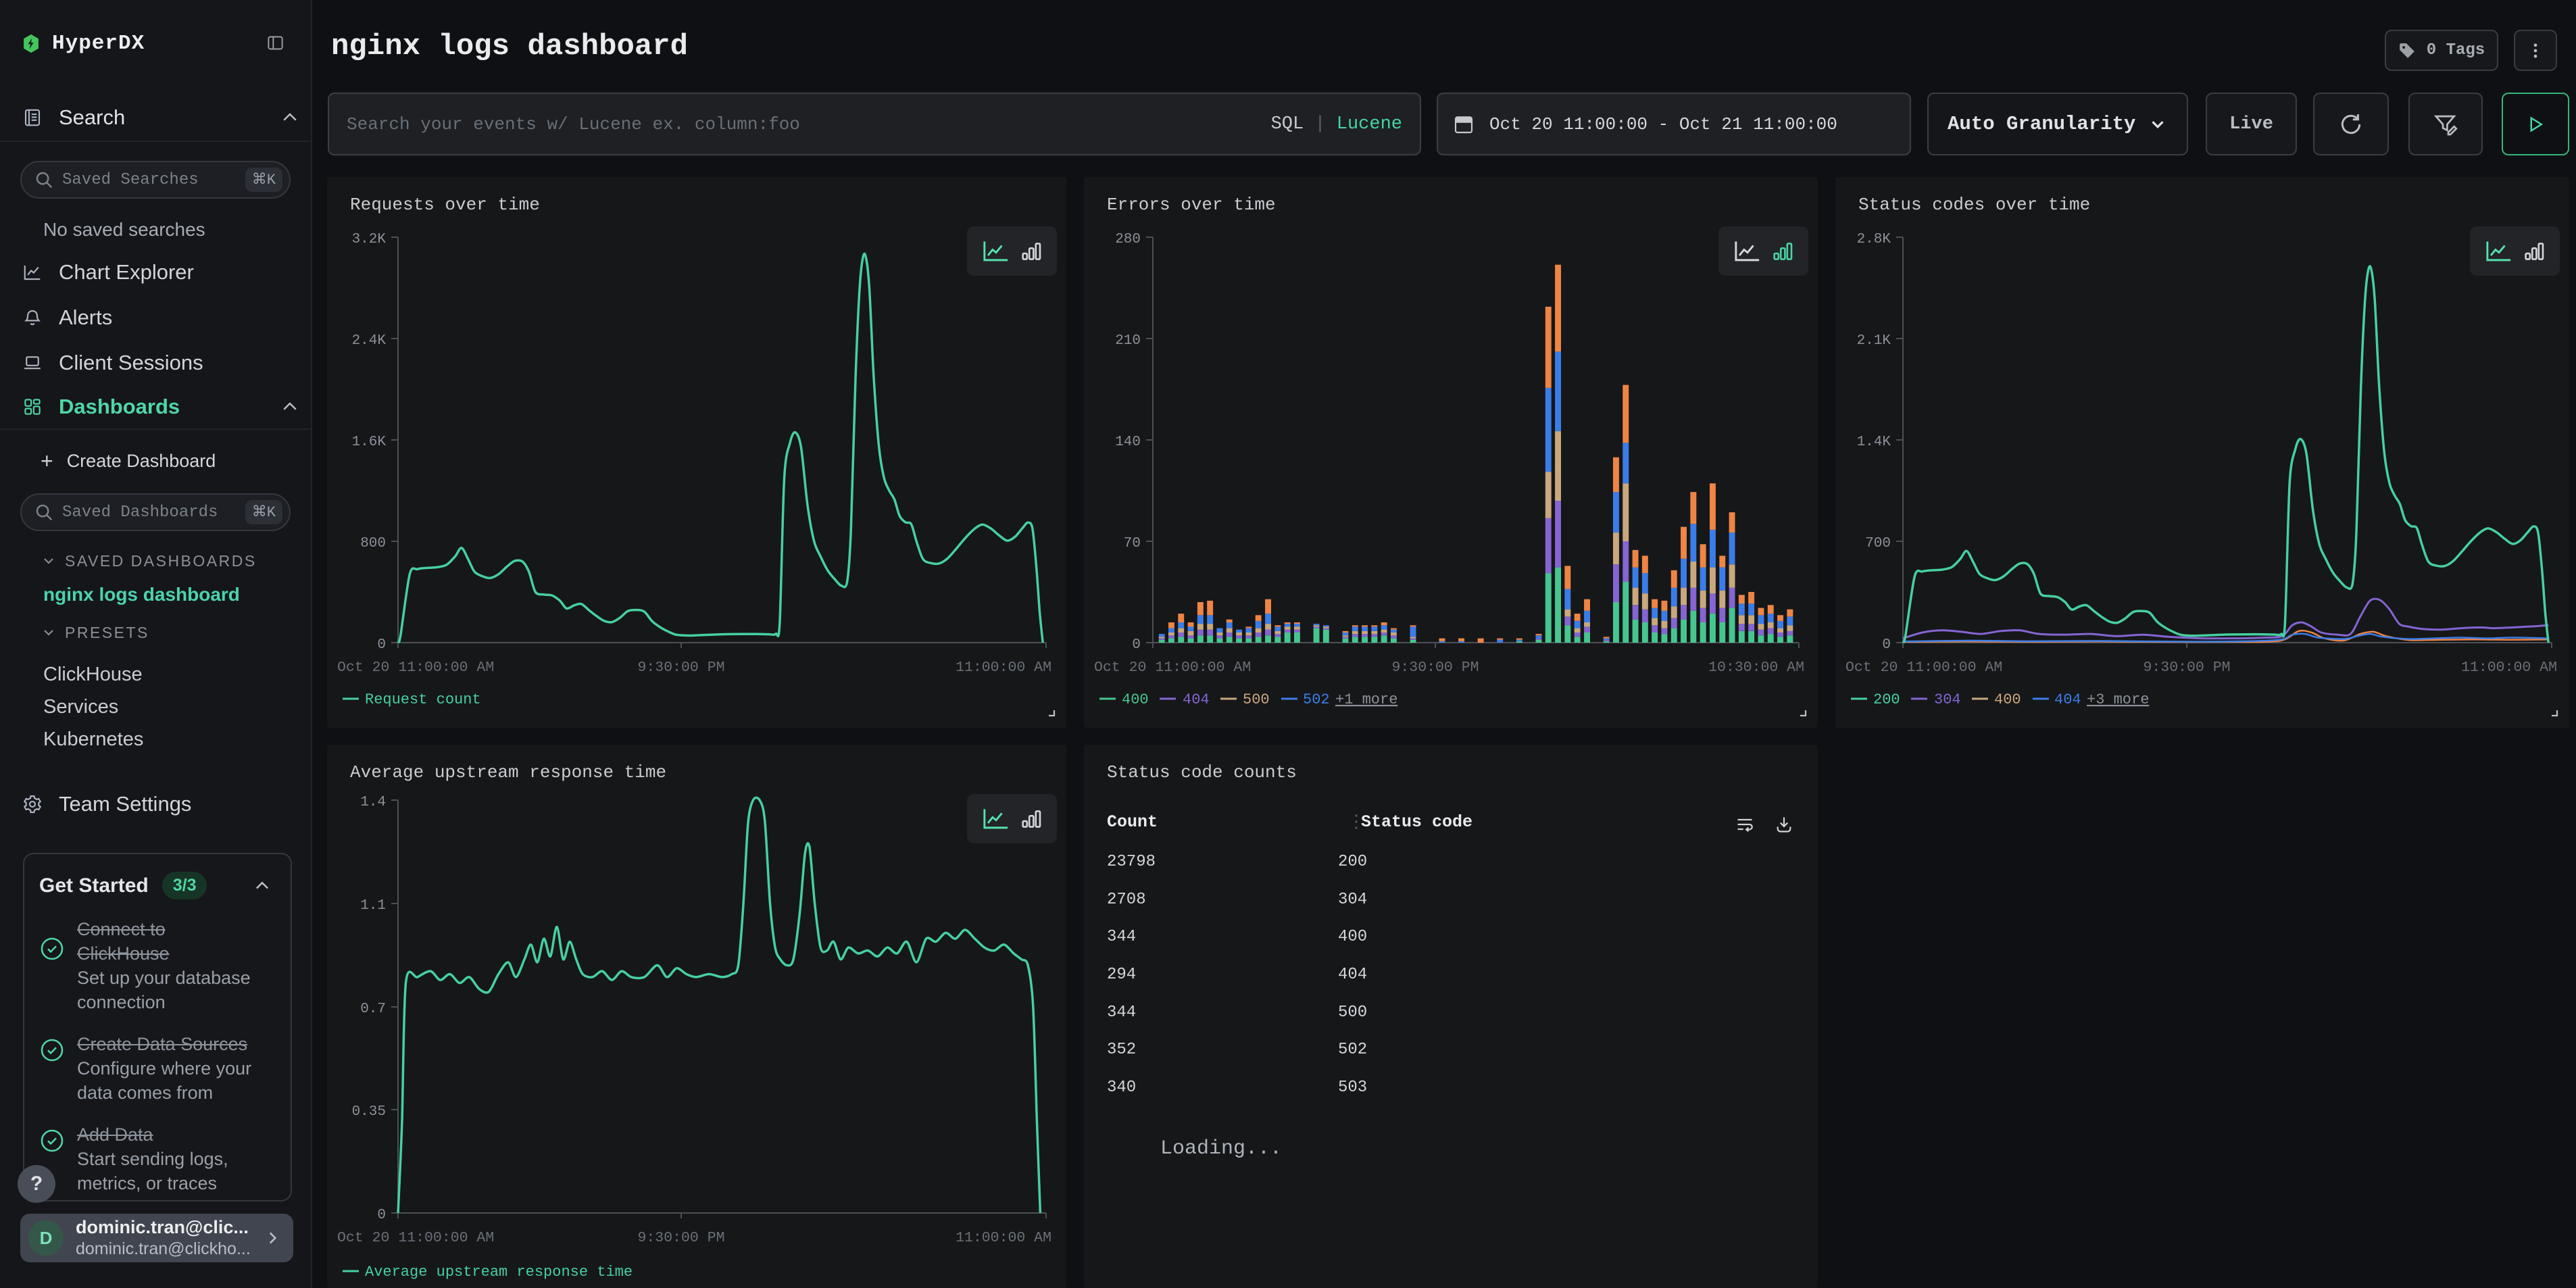  Describe the element at coordinates (1257, 700) in the screenshot. I see `svg-text: 500` at that location.